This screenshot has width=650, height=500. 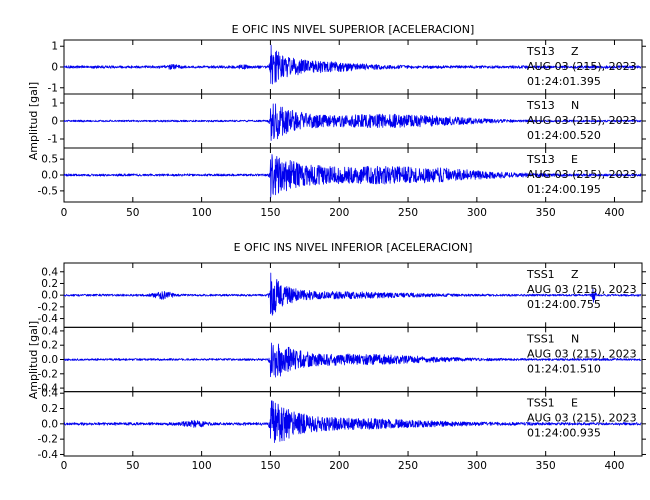 I want to click on channel-time: 01:24:00.195, so click(x=564, y=189).